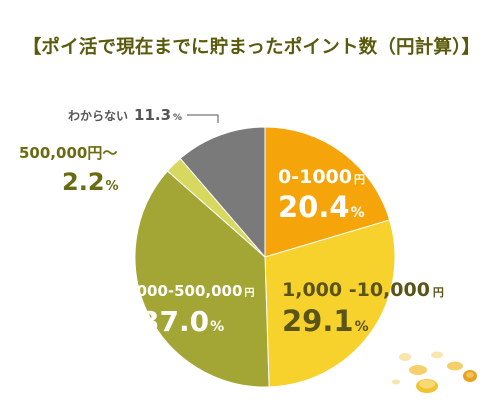 This screenshot has width=503, height=420. What do you see at coordinates (152, 115) in the screenshot?
I see `slice-value-4: 11.3` at bounding box center [152, 115].